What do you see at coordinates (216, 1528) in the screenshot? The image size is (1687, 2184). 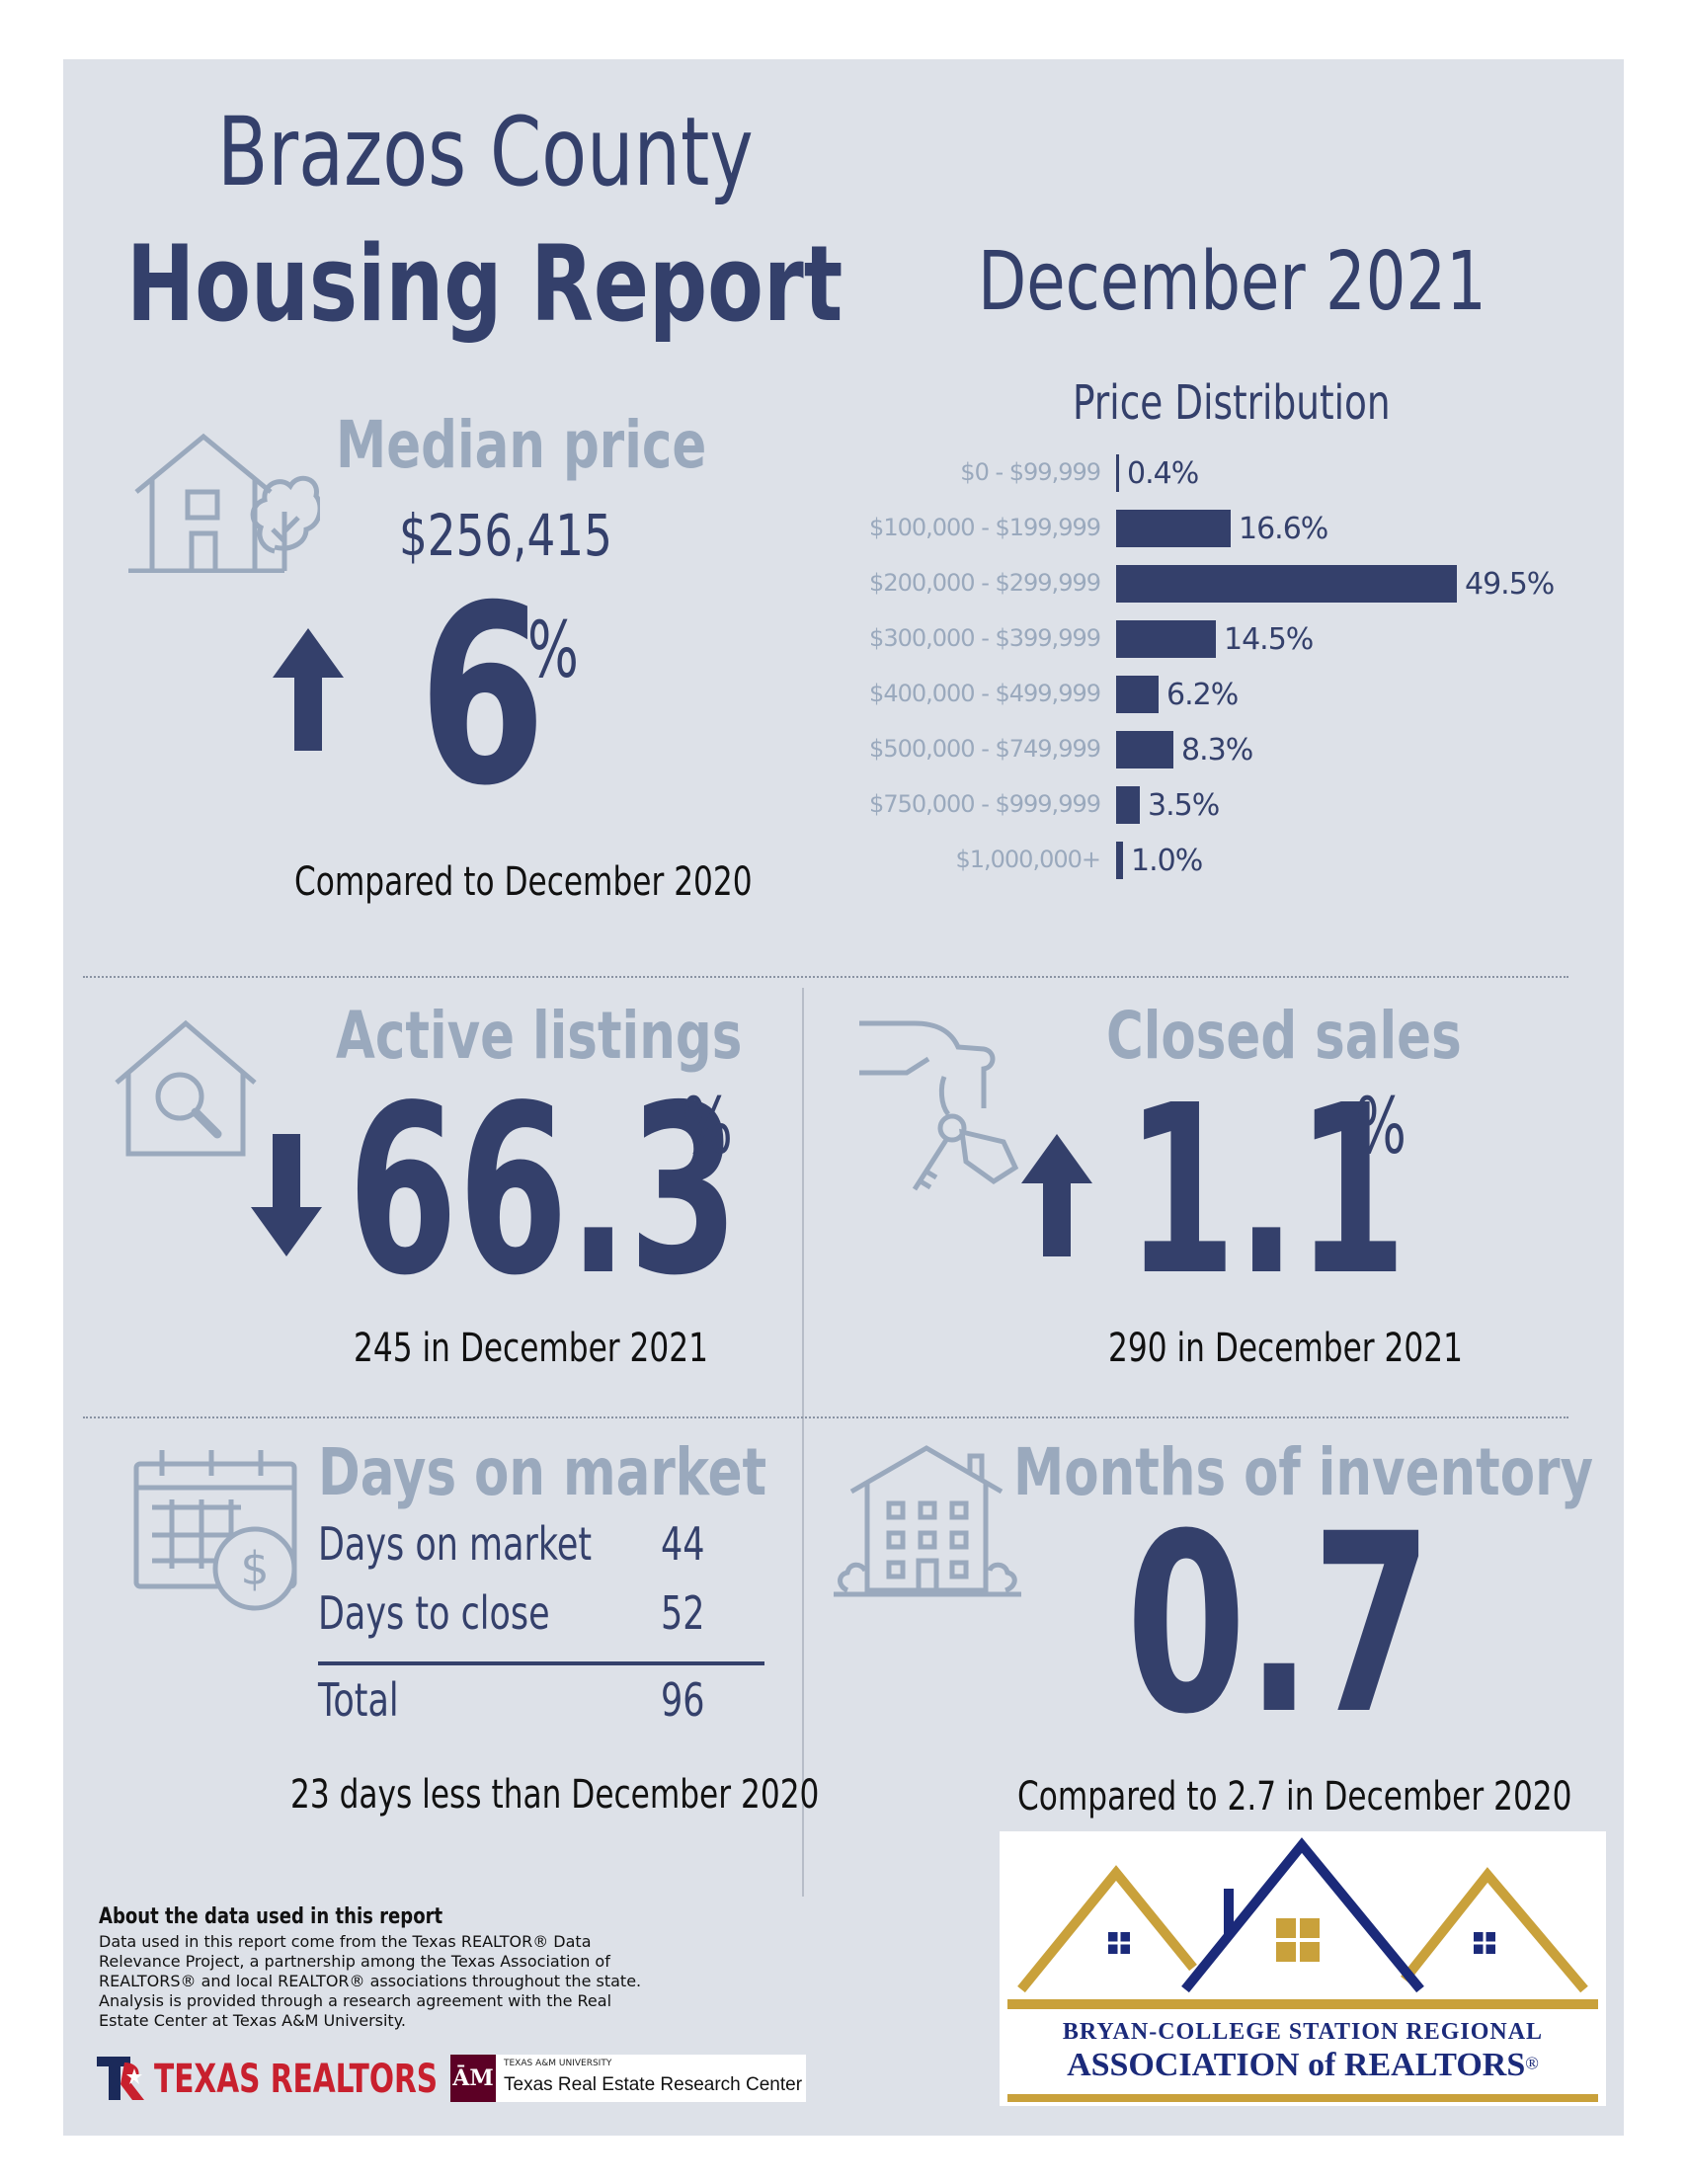 I see `calendar-dollar-icon: $` at bounding box center [216, 1528].